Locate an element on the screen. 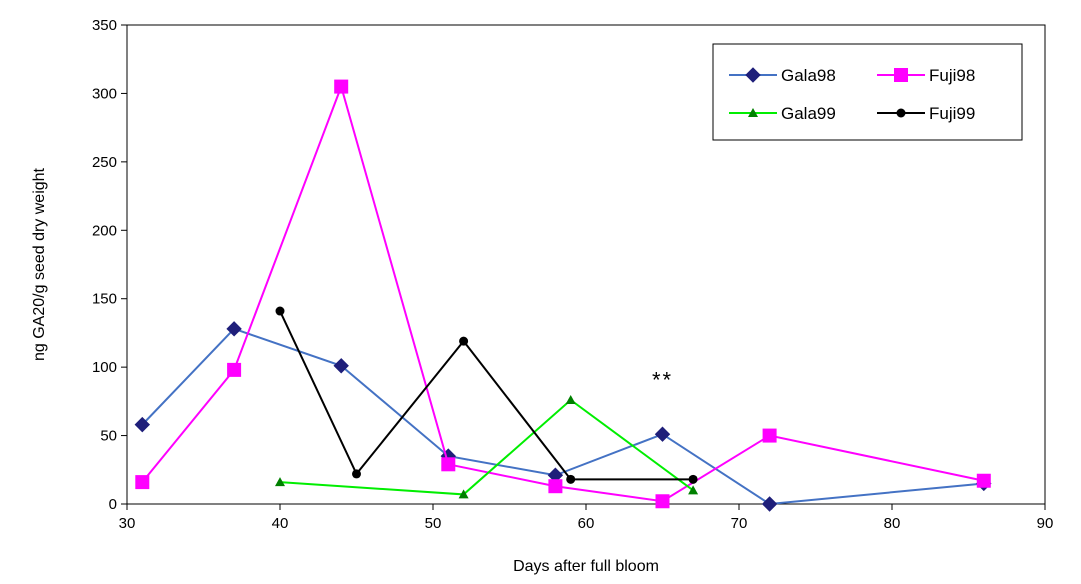 The width and height of the screenshot is (1081, 584). series-fuji99 is located at coordinates (486, 395).